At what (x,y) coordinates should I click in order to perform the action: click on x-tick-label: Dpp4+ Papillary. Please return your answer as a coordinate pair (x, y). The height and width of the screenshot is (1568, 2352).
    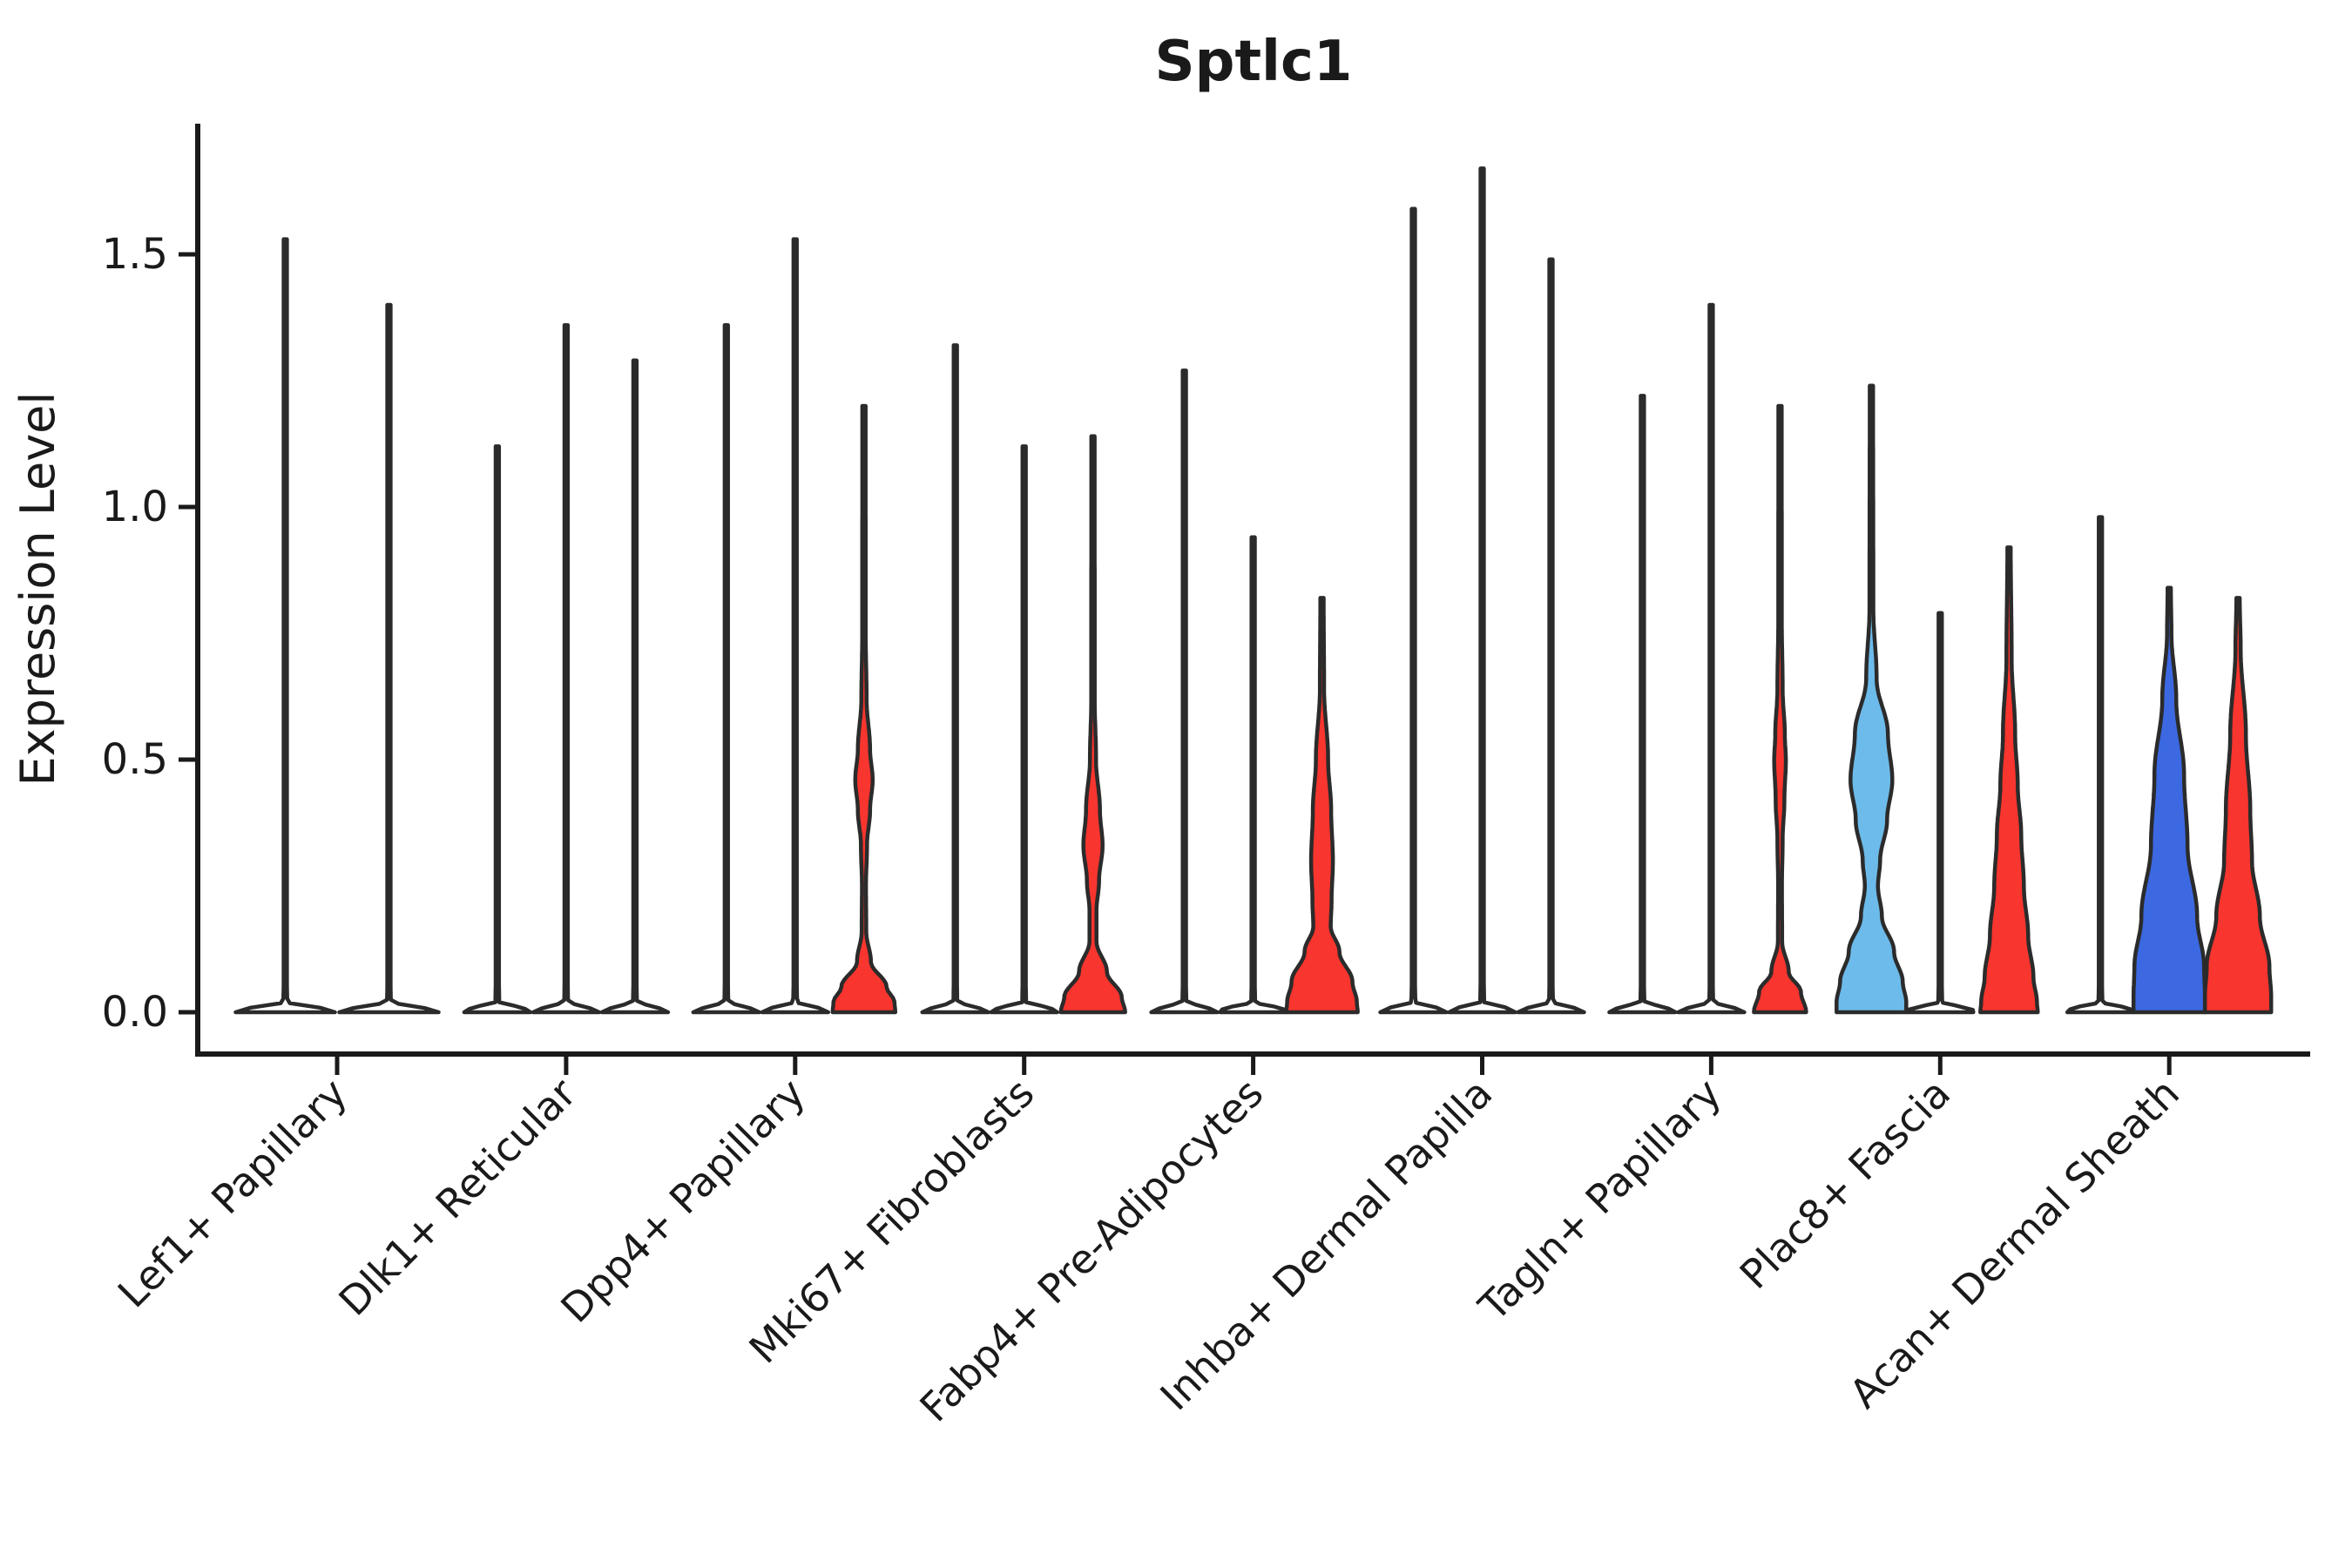
    Looking at the image, I should click on (682, 1201).